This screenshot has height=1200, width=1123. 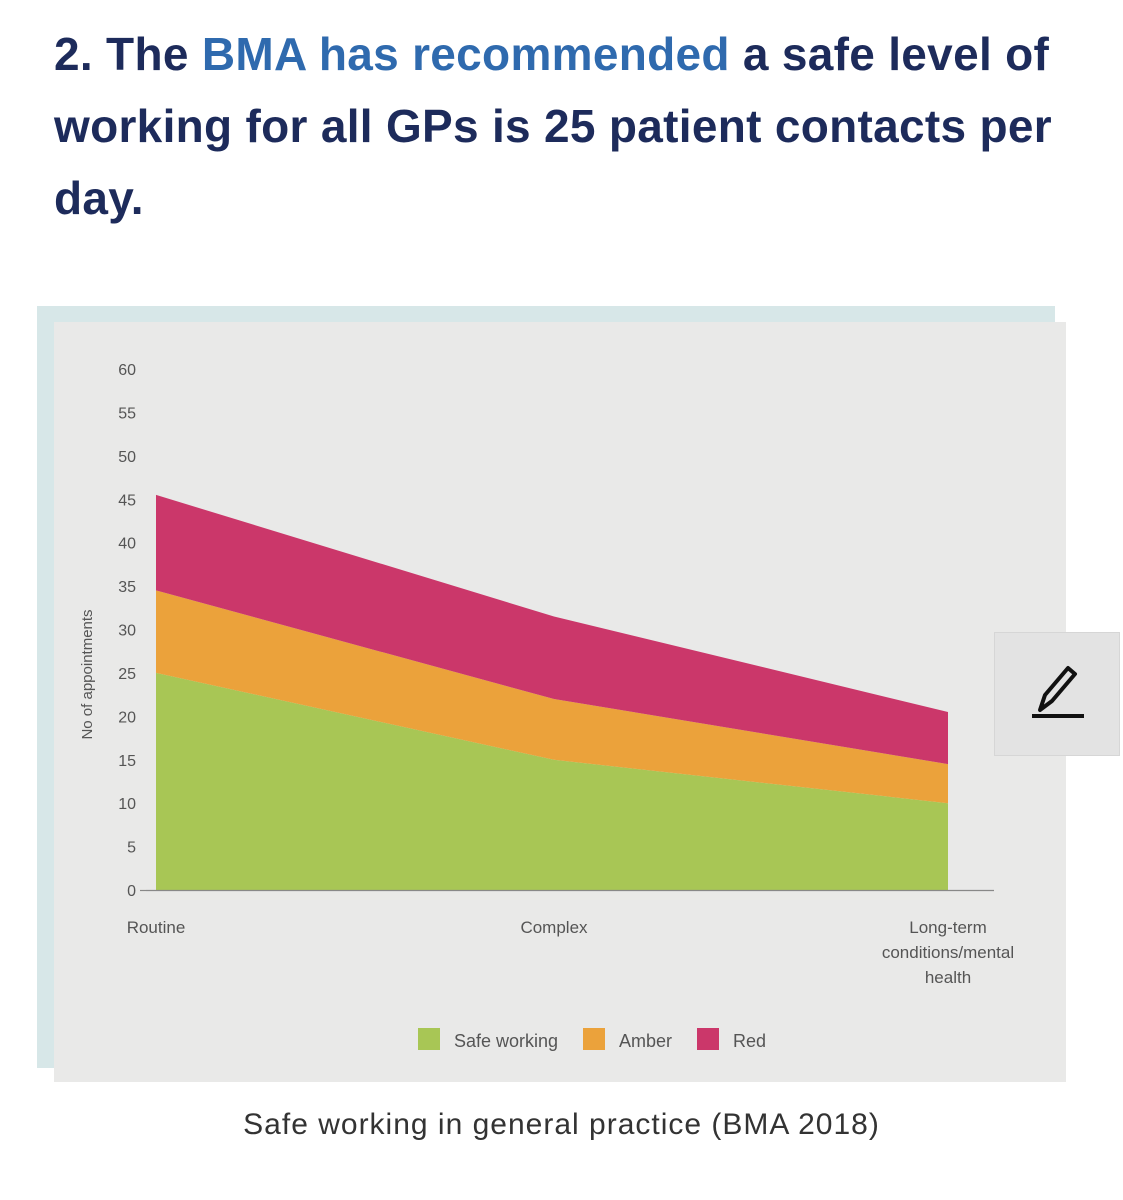 What do you see at coordinates (87, 674) in the screenshot?
I see `y-axis-title: No of appointments` at bounding box center [87, 674].